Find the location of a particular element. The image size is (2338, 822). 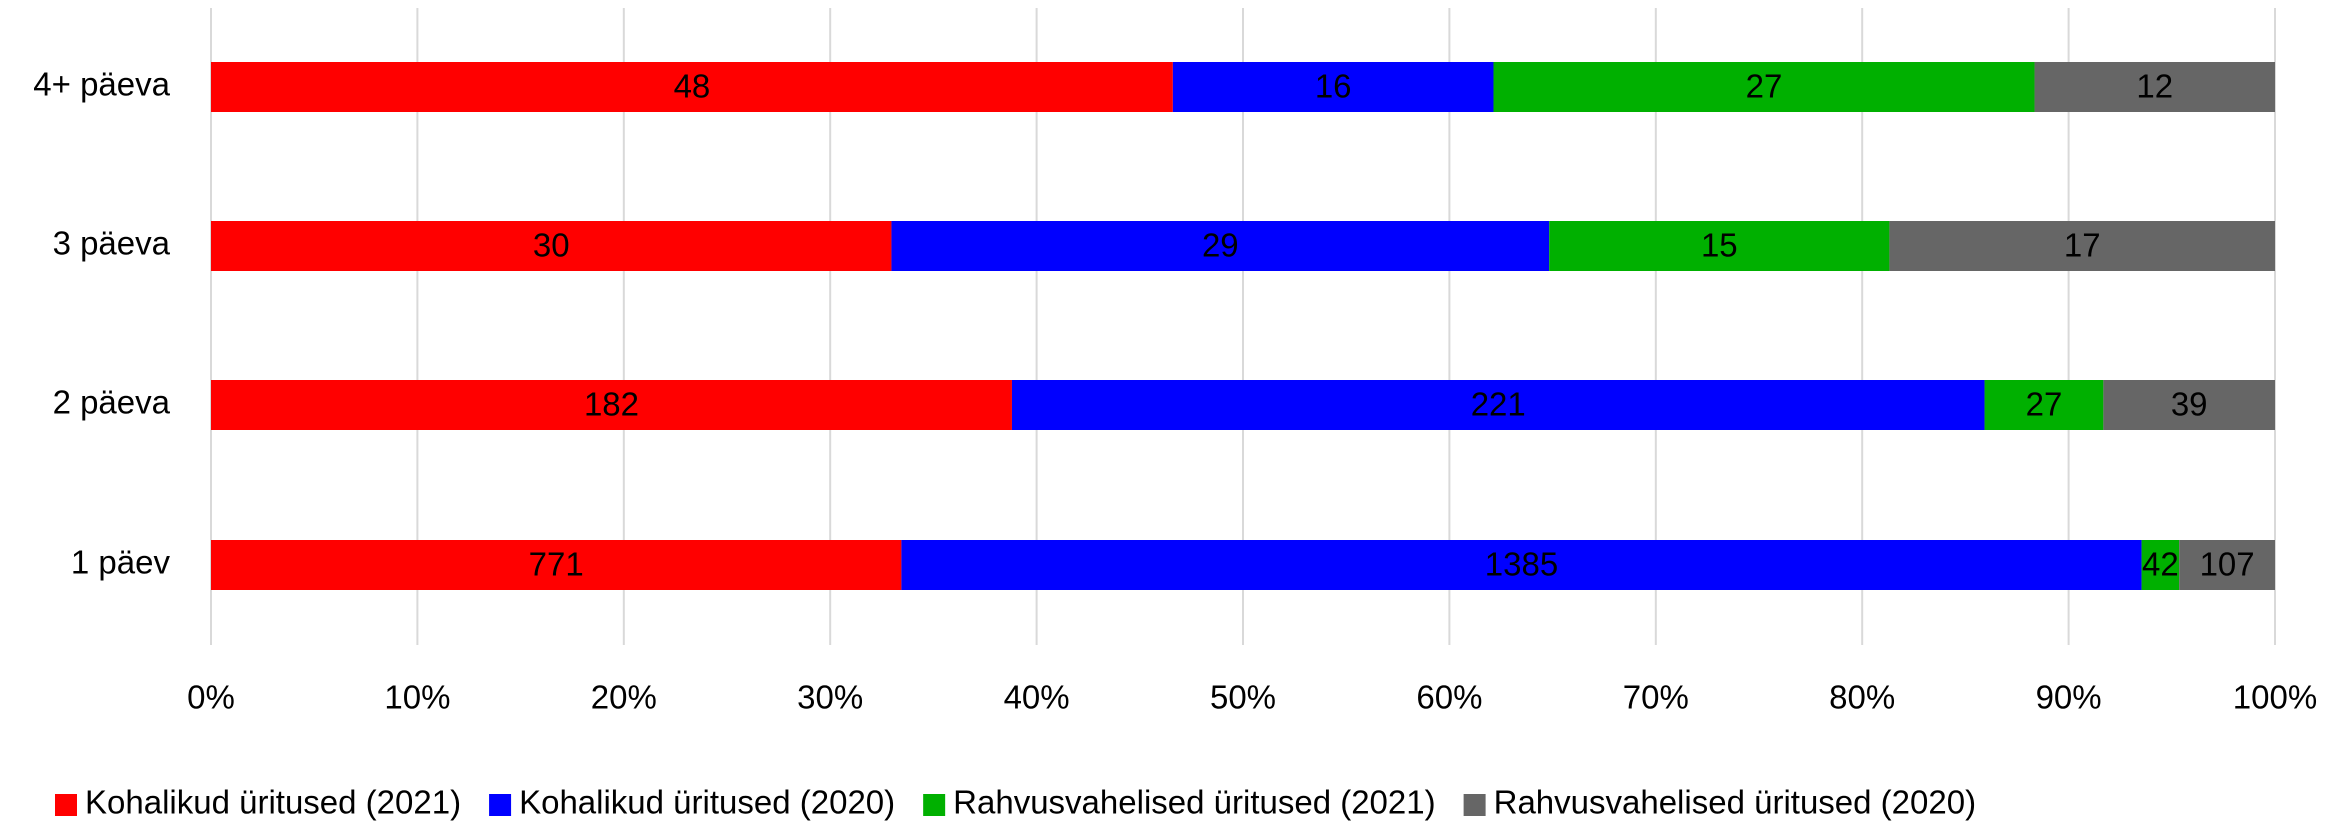

y-tick-label: 4+ päeva is located at coordinates (101, 84).